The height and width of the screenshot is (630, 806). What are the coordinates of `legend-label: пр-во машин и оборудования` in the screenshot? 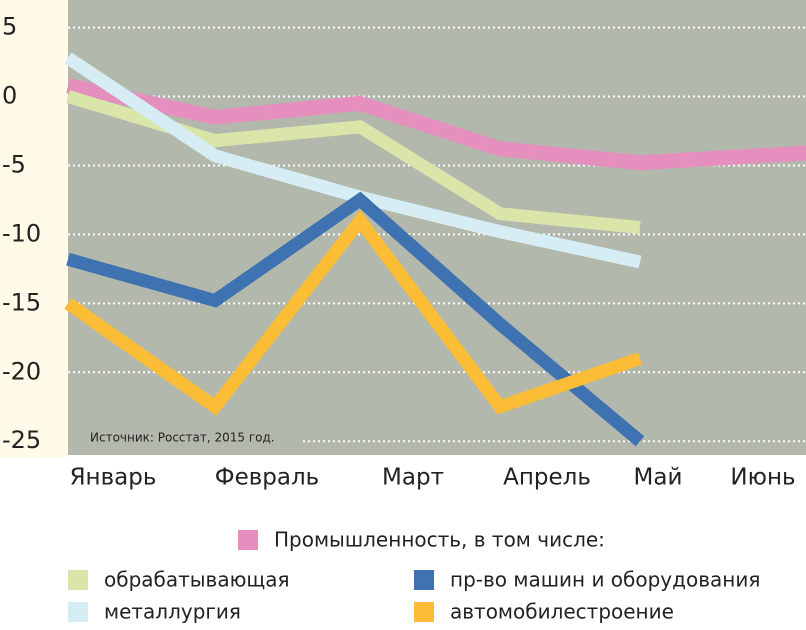 It's located at (605, 580).